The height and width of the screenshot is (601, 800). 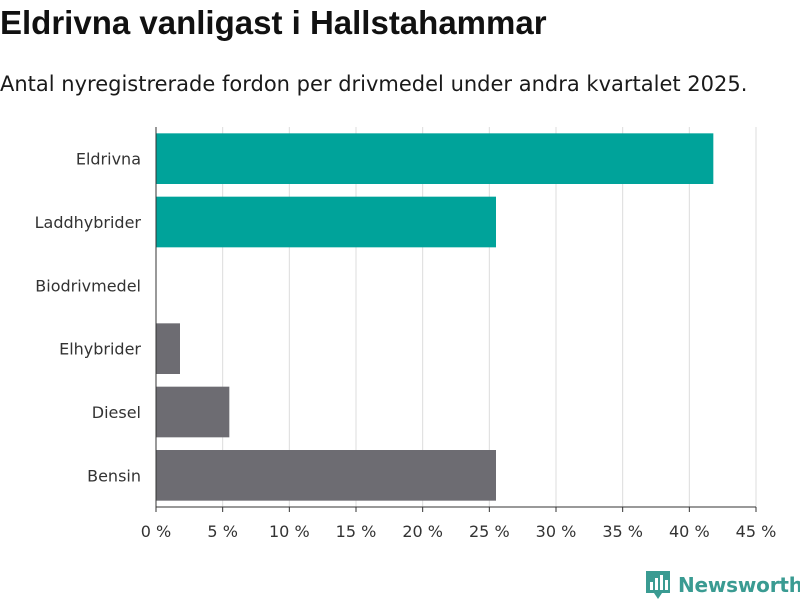 I want to click on brand-logo: Newsworthy, so click(x=722, y=585).